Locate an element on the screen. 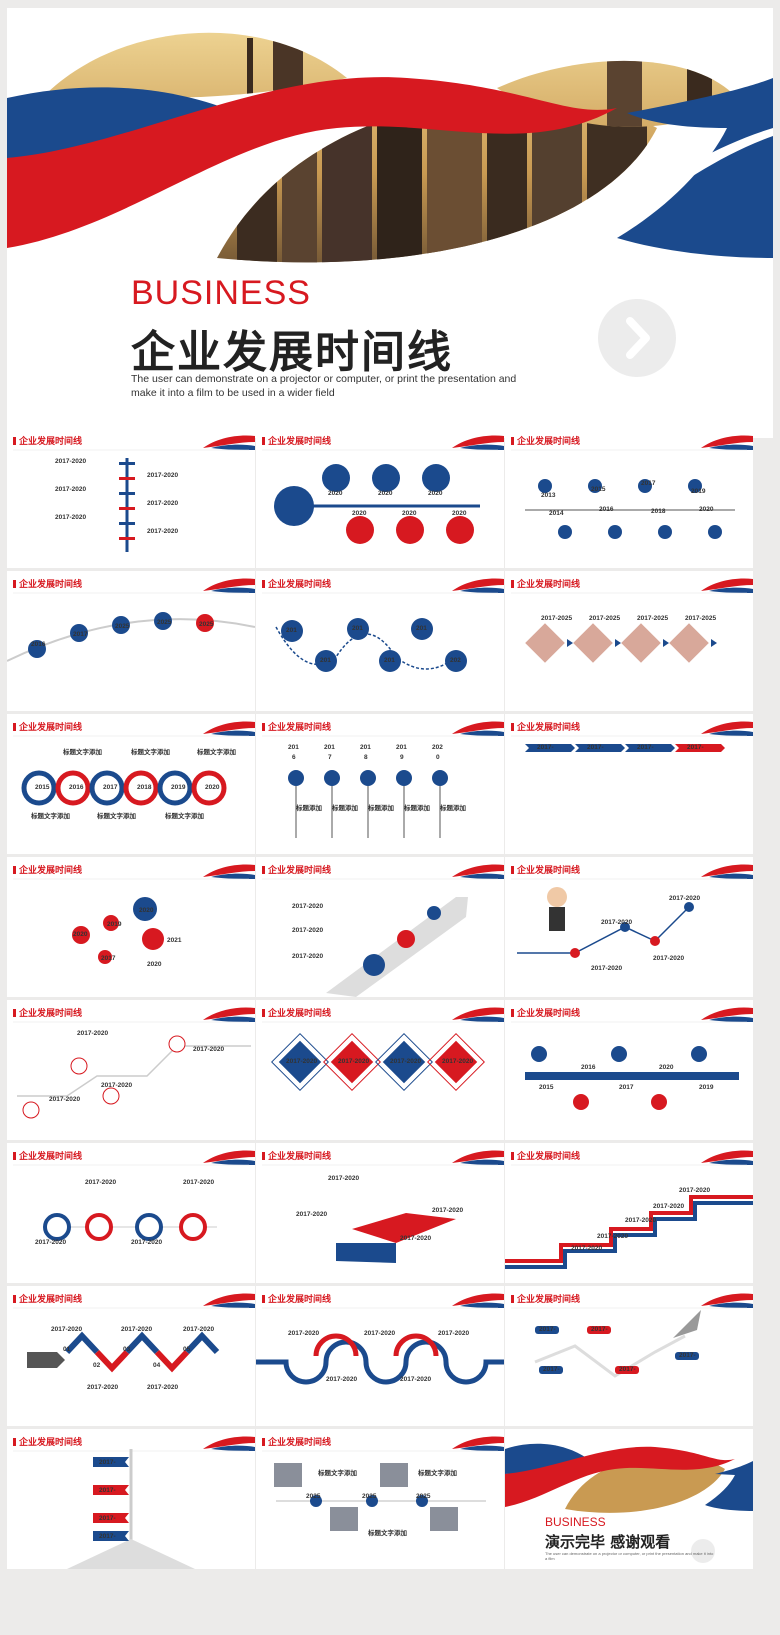 The height and width of the screenshot is (1635, 780). slide-thumbnail: 企业发展时间线 201 201 201 201 201 202 is located at coordinates (380, 641).